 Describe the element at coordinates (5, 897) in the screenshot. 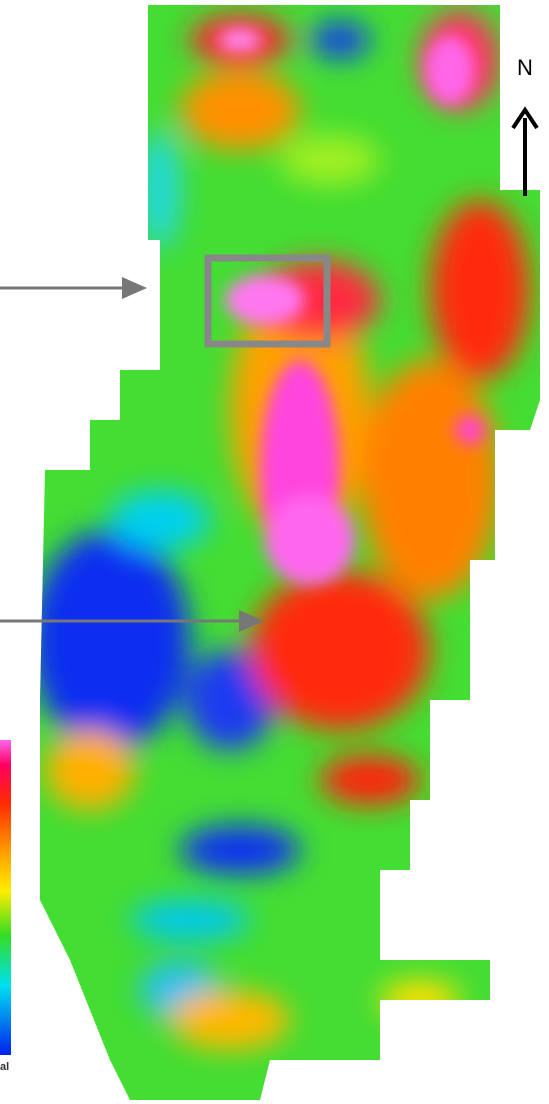

I see `legend-bar` at that location.